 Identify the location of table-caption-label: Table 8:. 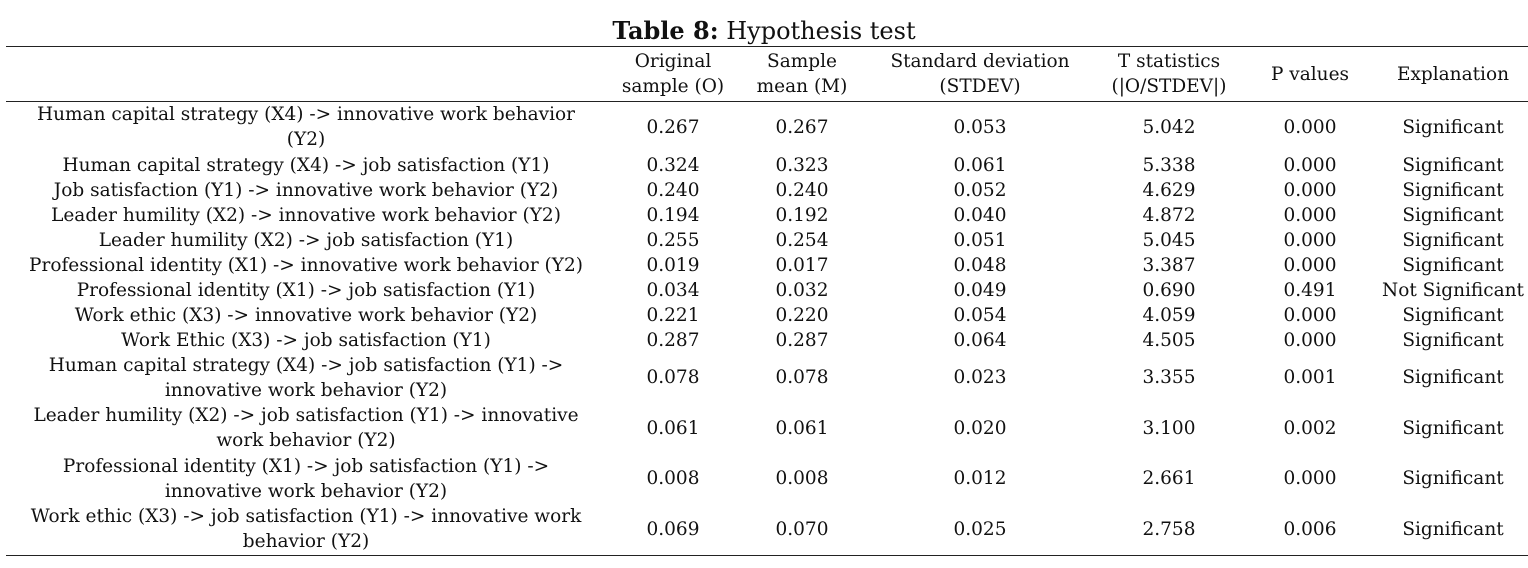
(665, 30).